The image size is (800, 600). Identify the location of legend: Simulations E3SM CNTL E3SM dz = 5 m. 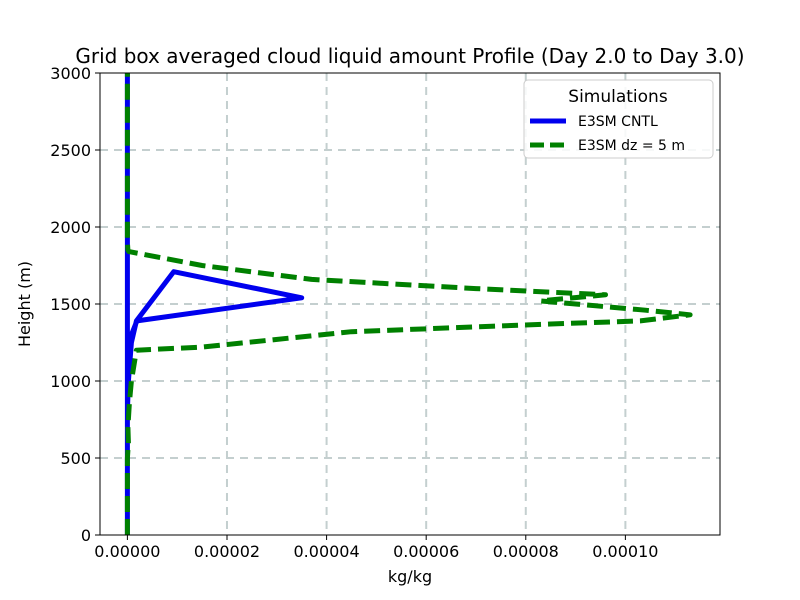
(618, 119).